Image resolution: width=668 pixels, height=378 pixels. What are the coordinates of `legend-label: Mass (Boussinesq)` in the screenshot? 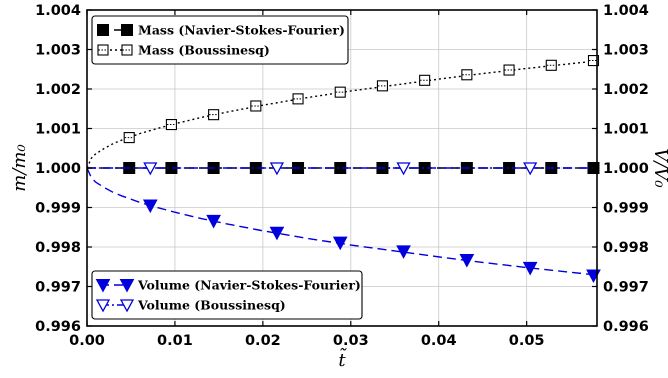 It's located at (204, 50).